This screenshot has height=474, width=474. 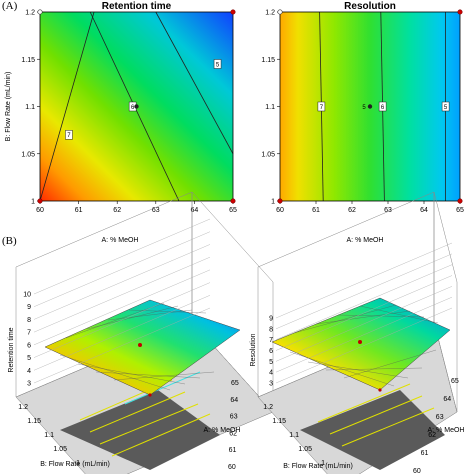 What do you see at coordinates (23, 407) in the screenshot?
I see `x-tick-label: 1.2` at bounding box center [23, 407].